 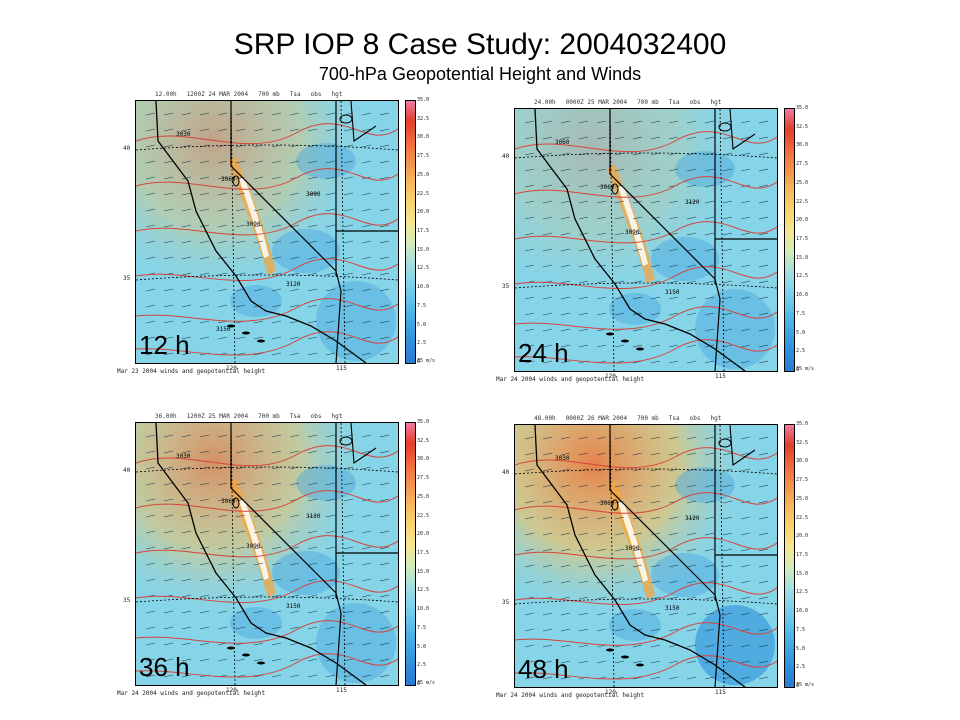 I want to click on panel-header: 24.00h 0000Z 25 MAR 2004 700 mb Tsa obs hgt, so click(x=674, y=103).